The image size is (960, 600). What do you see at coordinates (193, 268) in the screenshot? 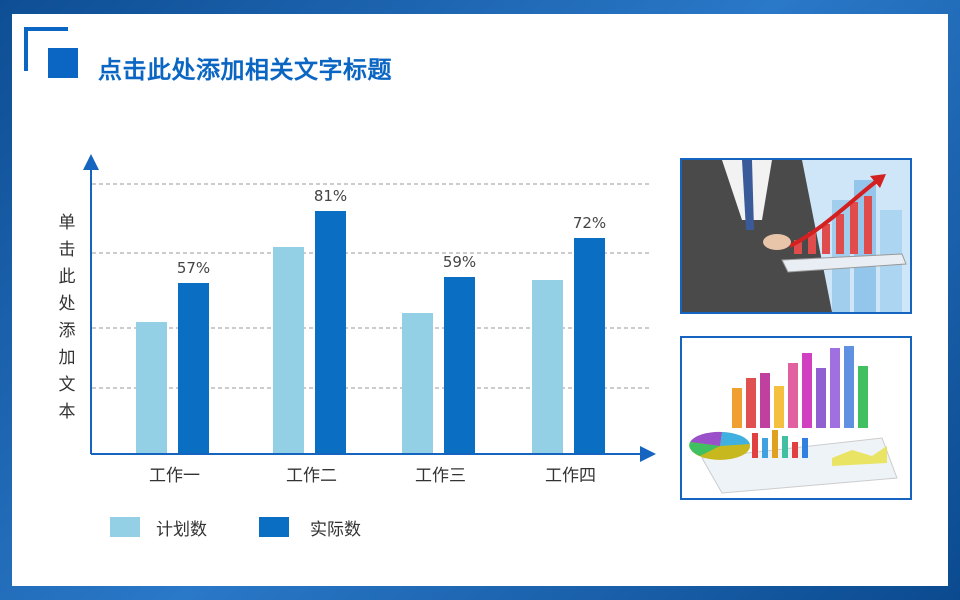
I see `data-label-1: 57%` at bounding box center [193, 268].